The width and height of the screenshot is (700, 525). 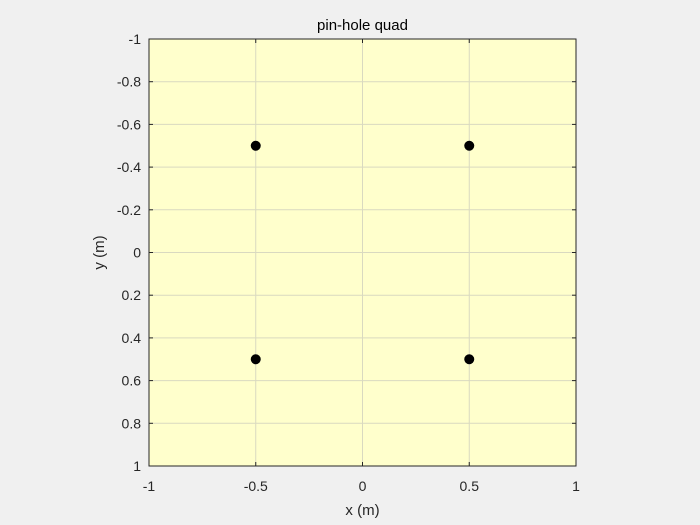 What do you see at coordinates (149, 486) in the screenshot?
I see `x-tick-label: -1` at bounding box center [149, 486].